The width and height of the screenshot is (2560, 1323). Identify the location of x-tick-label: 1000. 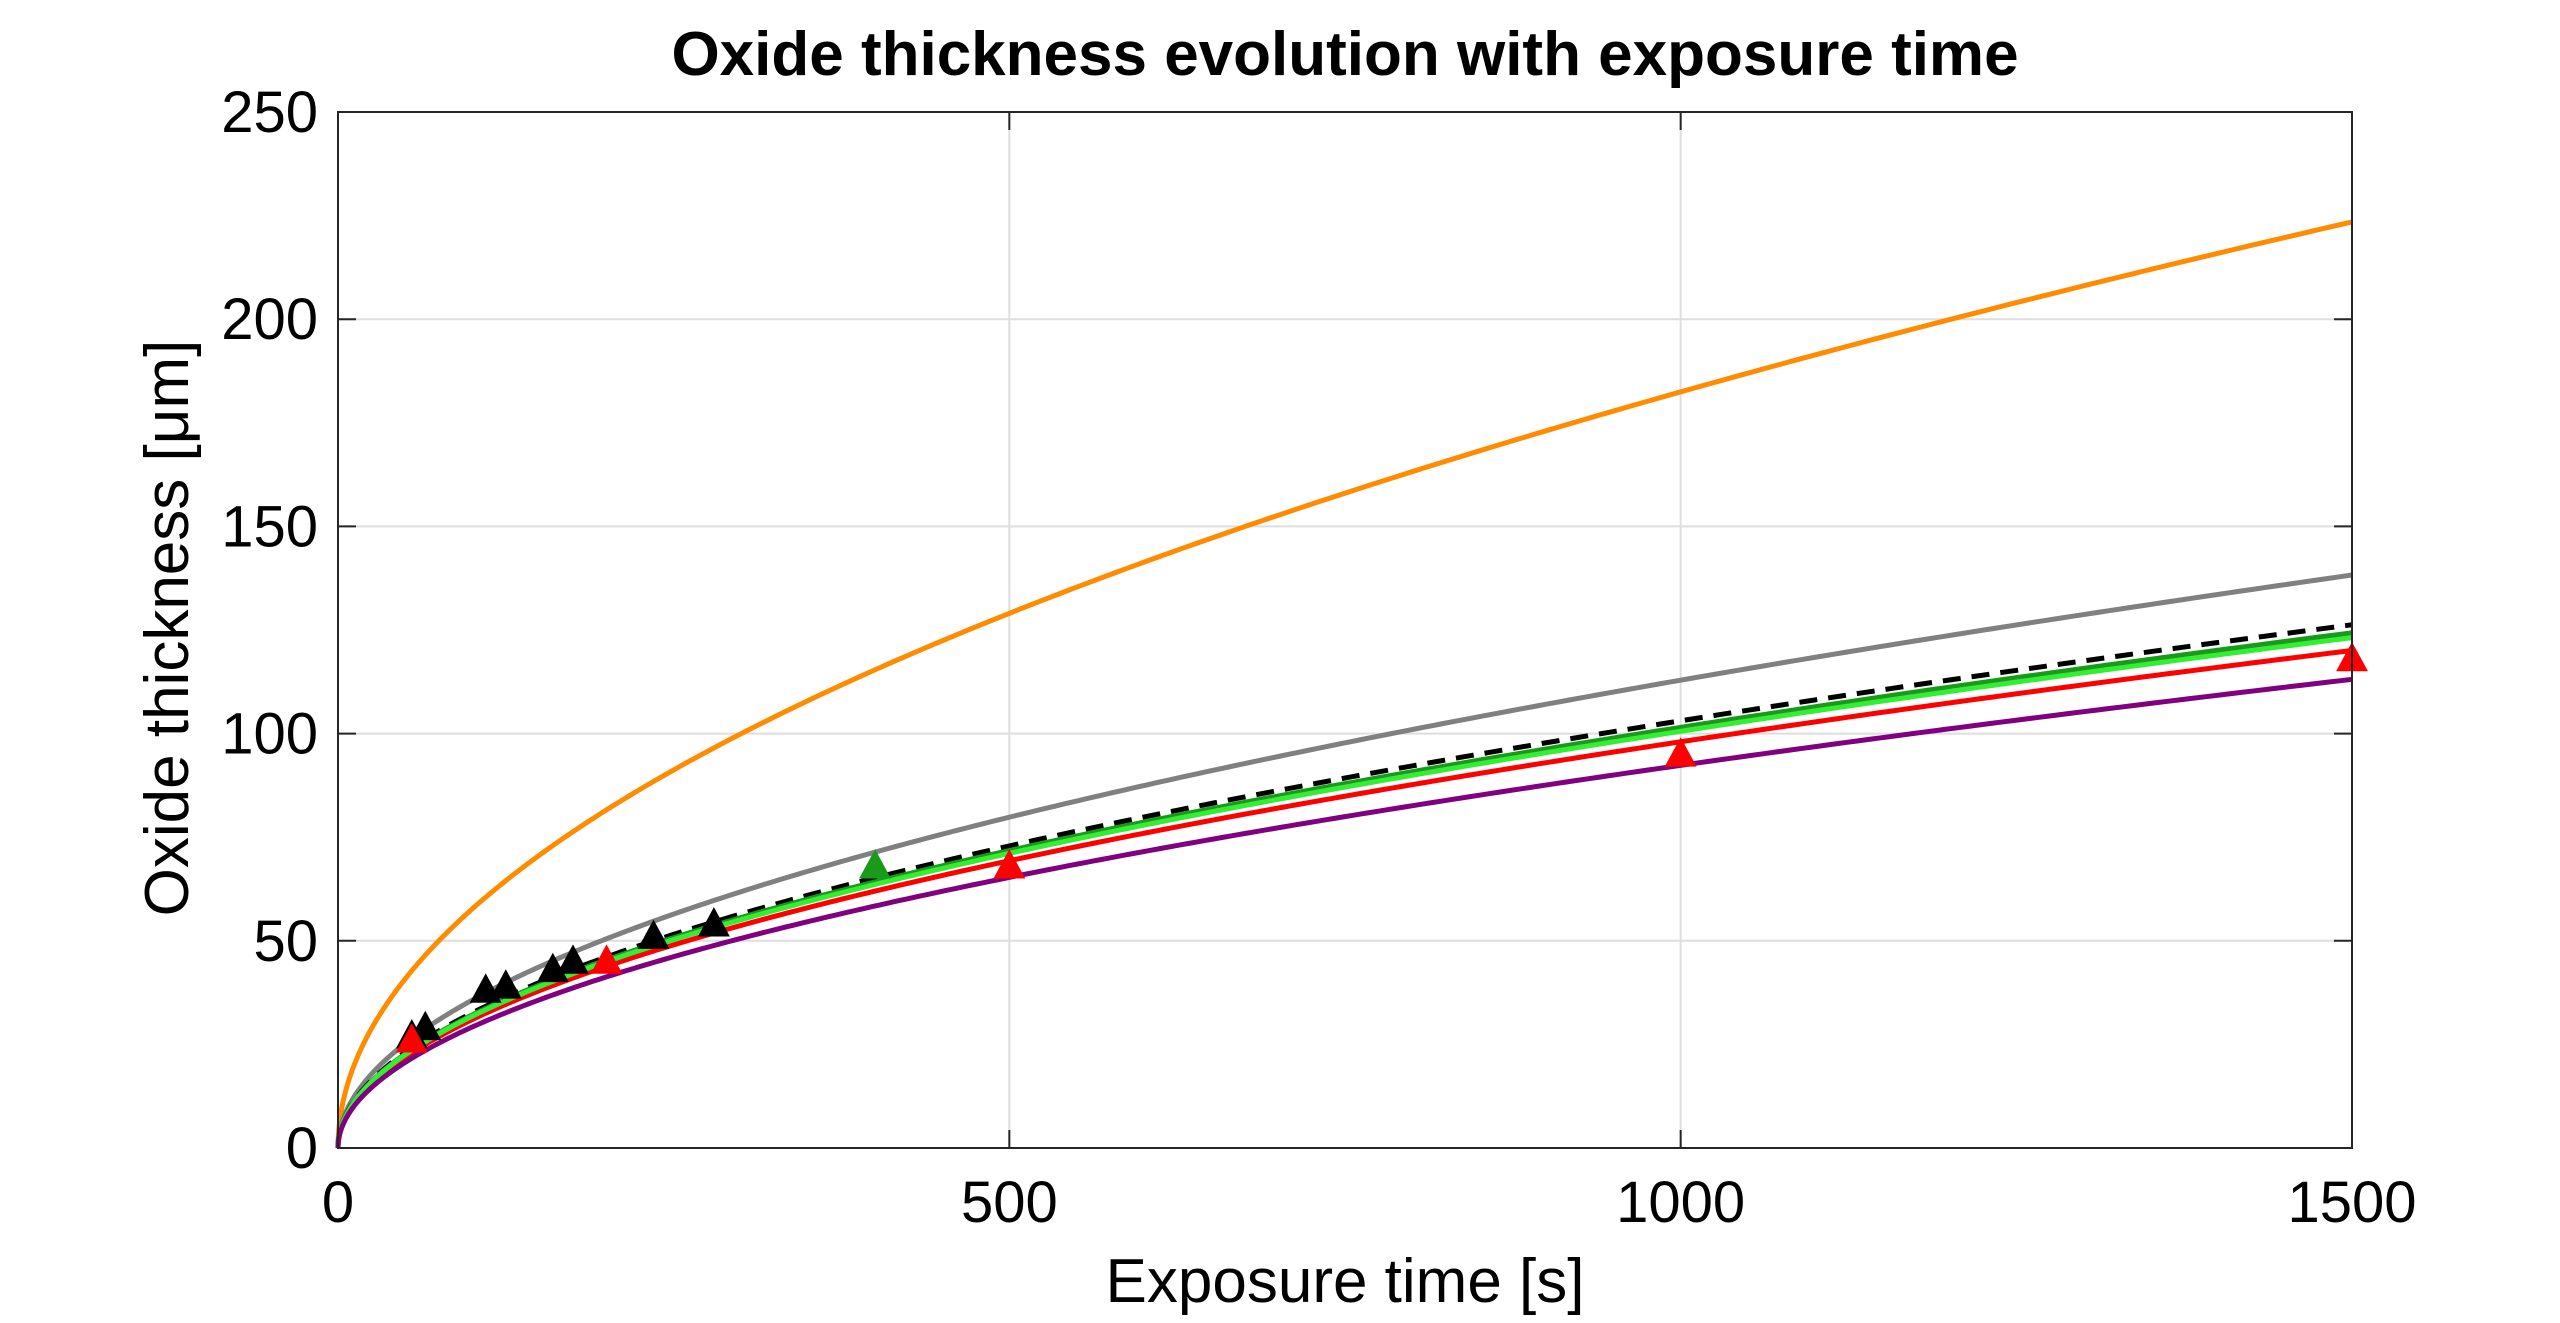
(1680, 1202).